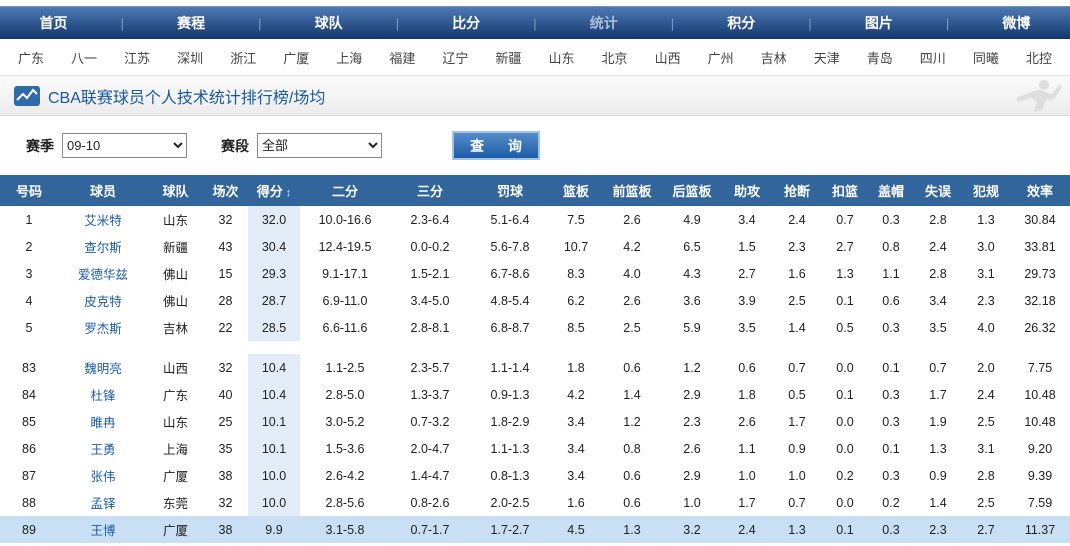  I want to click on nav-item-home: 首页, so click(53, 23).